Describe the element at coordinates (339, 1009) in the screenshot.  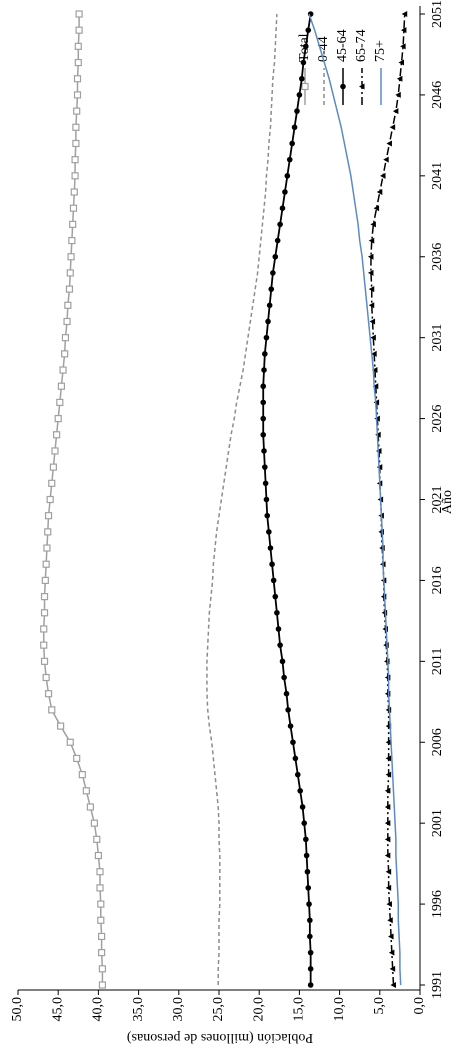
I see `y-tick-label: 10,0` at that location.